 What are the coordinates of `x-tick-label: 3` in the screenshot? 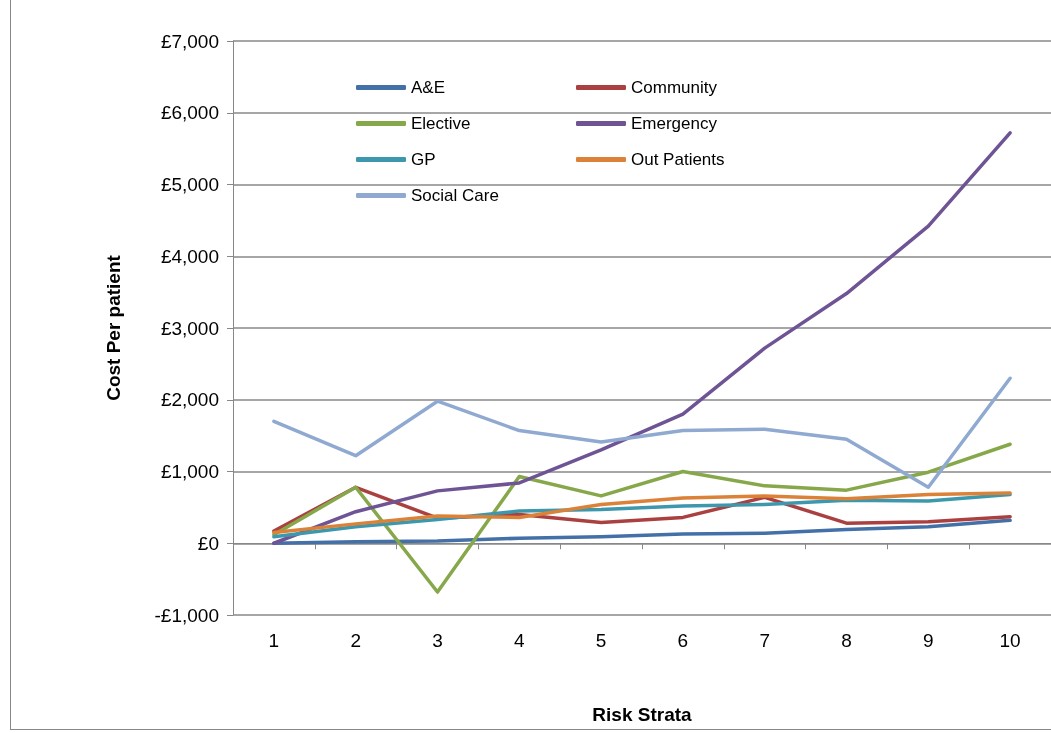 It's located at (437, 640).